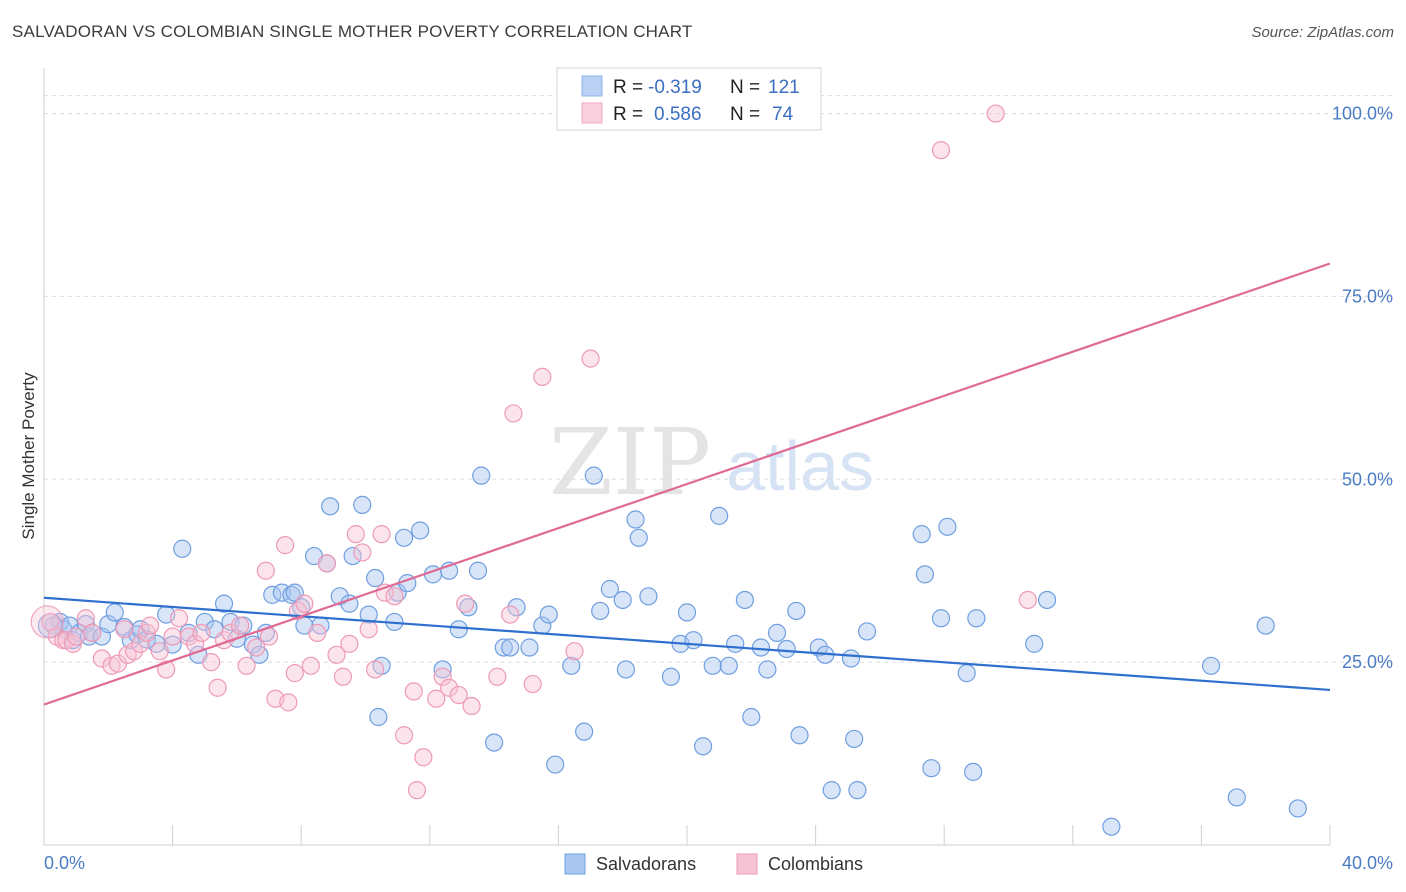  What do you see at coordinates (1367, 863) in the screenshot?
I see `x-tick-label-max: 40.0%` at bounding box center [1367, 863].